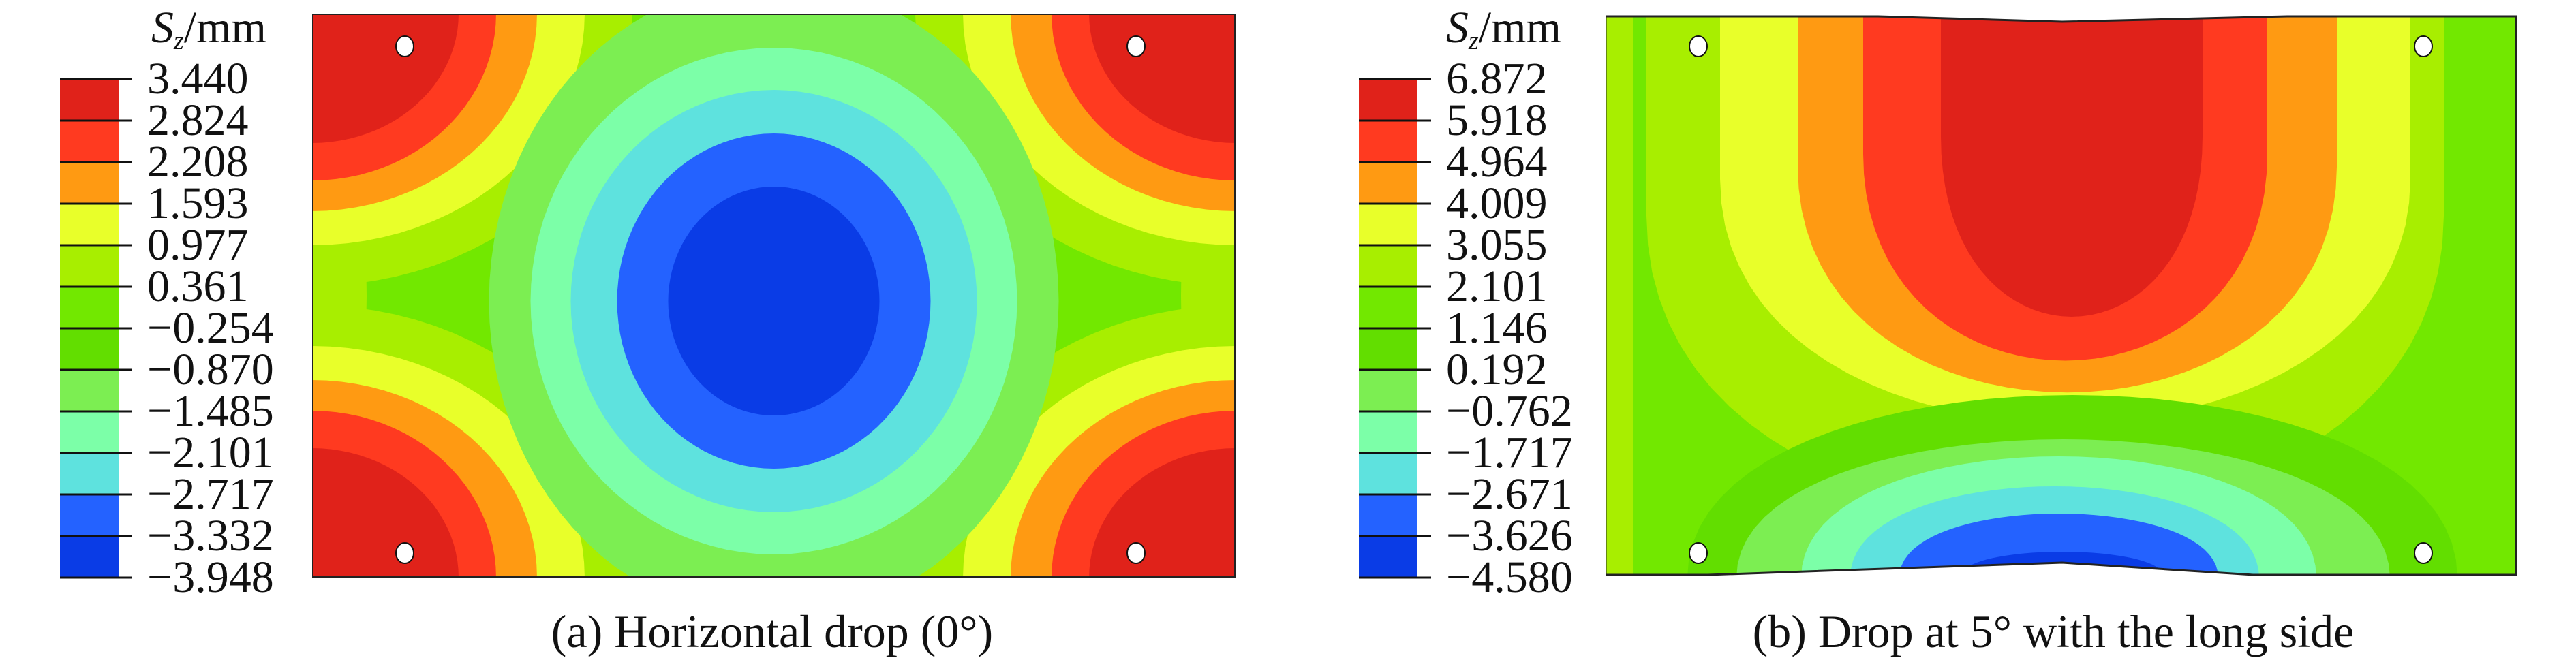  Describe the element at coordinates (198, 245) in the screenshot. I see `colorbar-label: 0.977` at that location.